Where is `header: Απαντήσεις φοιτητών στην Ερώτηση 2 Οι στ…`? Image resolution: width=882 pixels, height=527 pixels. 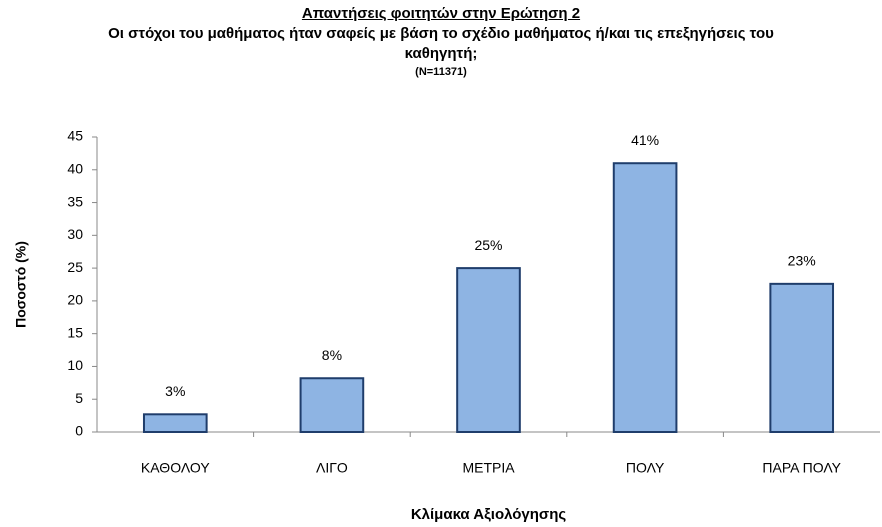
header: Απαντήσεις φοιτητών στην Ερώτηση 2 Οι στ… is located at coordinates (441, 42).